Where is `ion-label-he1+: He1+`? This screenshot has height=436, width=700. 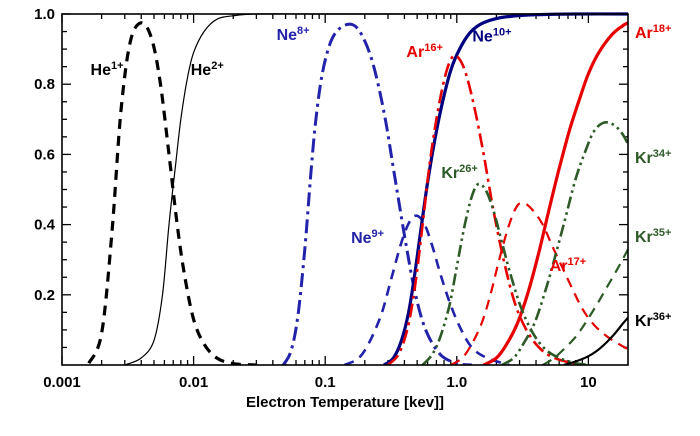
ion-label-he1+: He1+ is located at coordinates (107, 69).